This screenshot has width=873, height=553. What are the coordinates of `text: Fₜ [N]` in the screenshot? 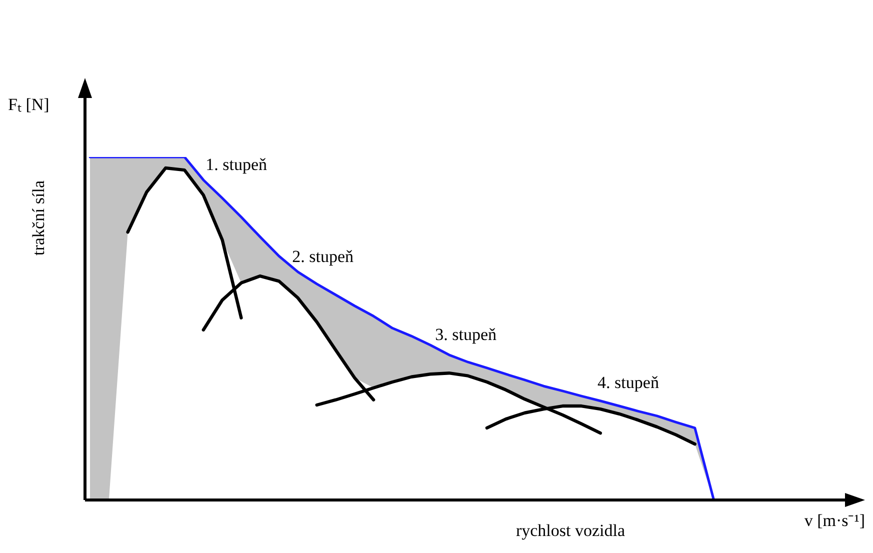 It's located at (29, 104).